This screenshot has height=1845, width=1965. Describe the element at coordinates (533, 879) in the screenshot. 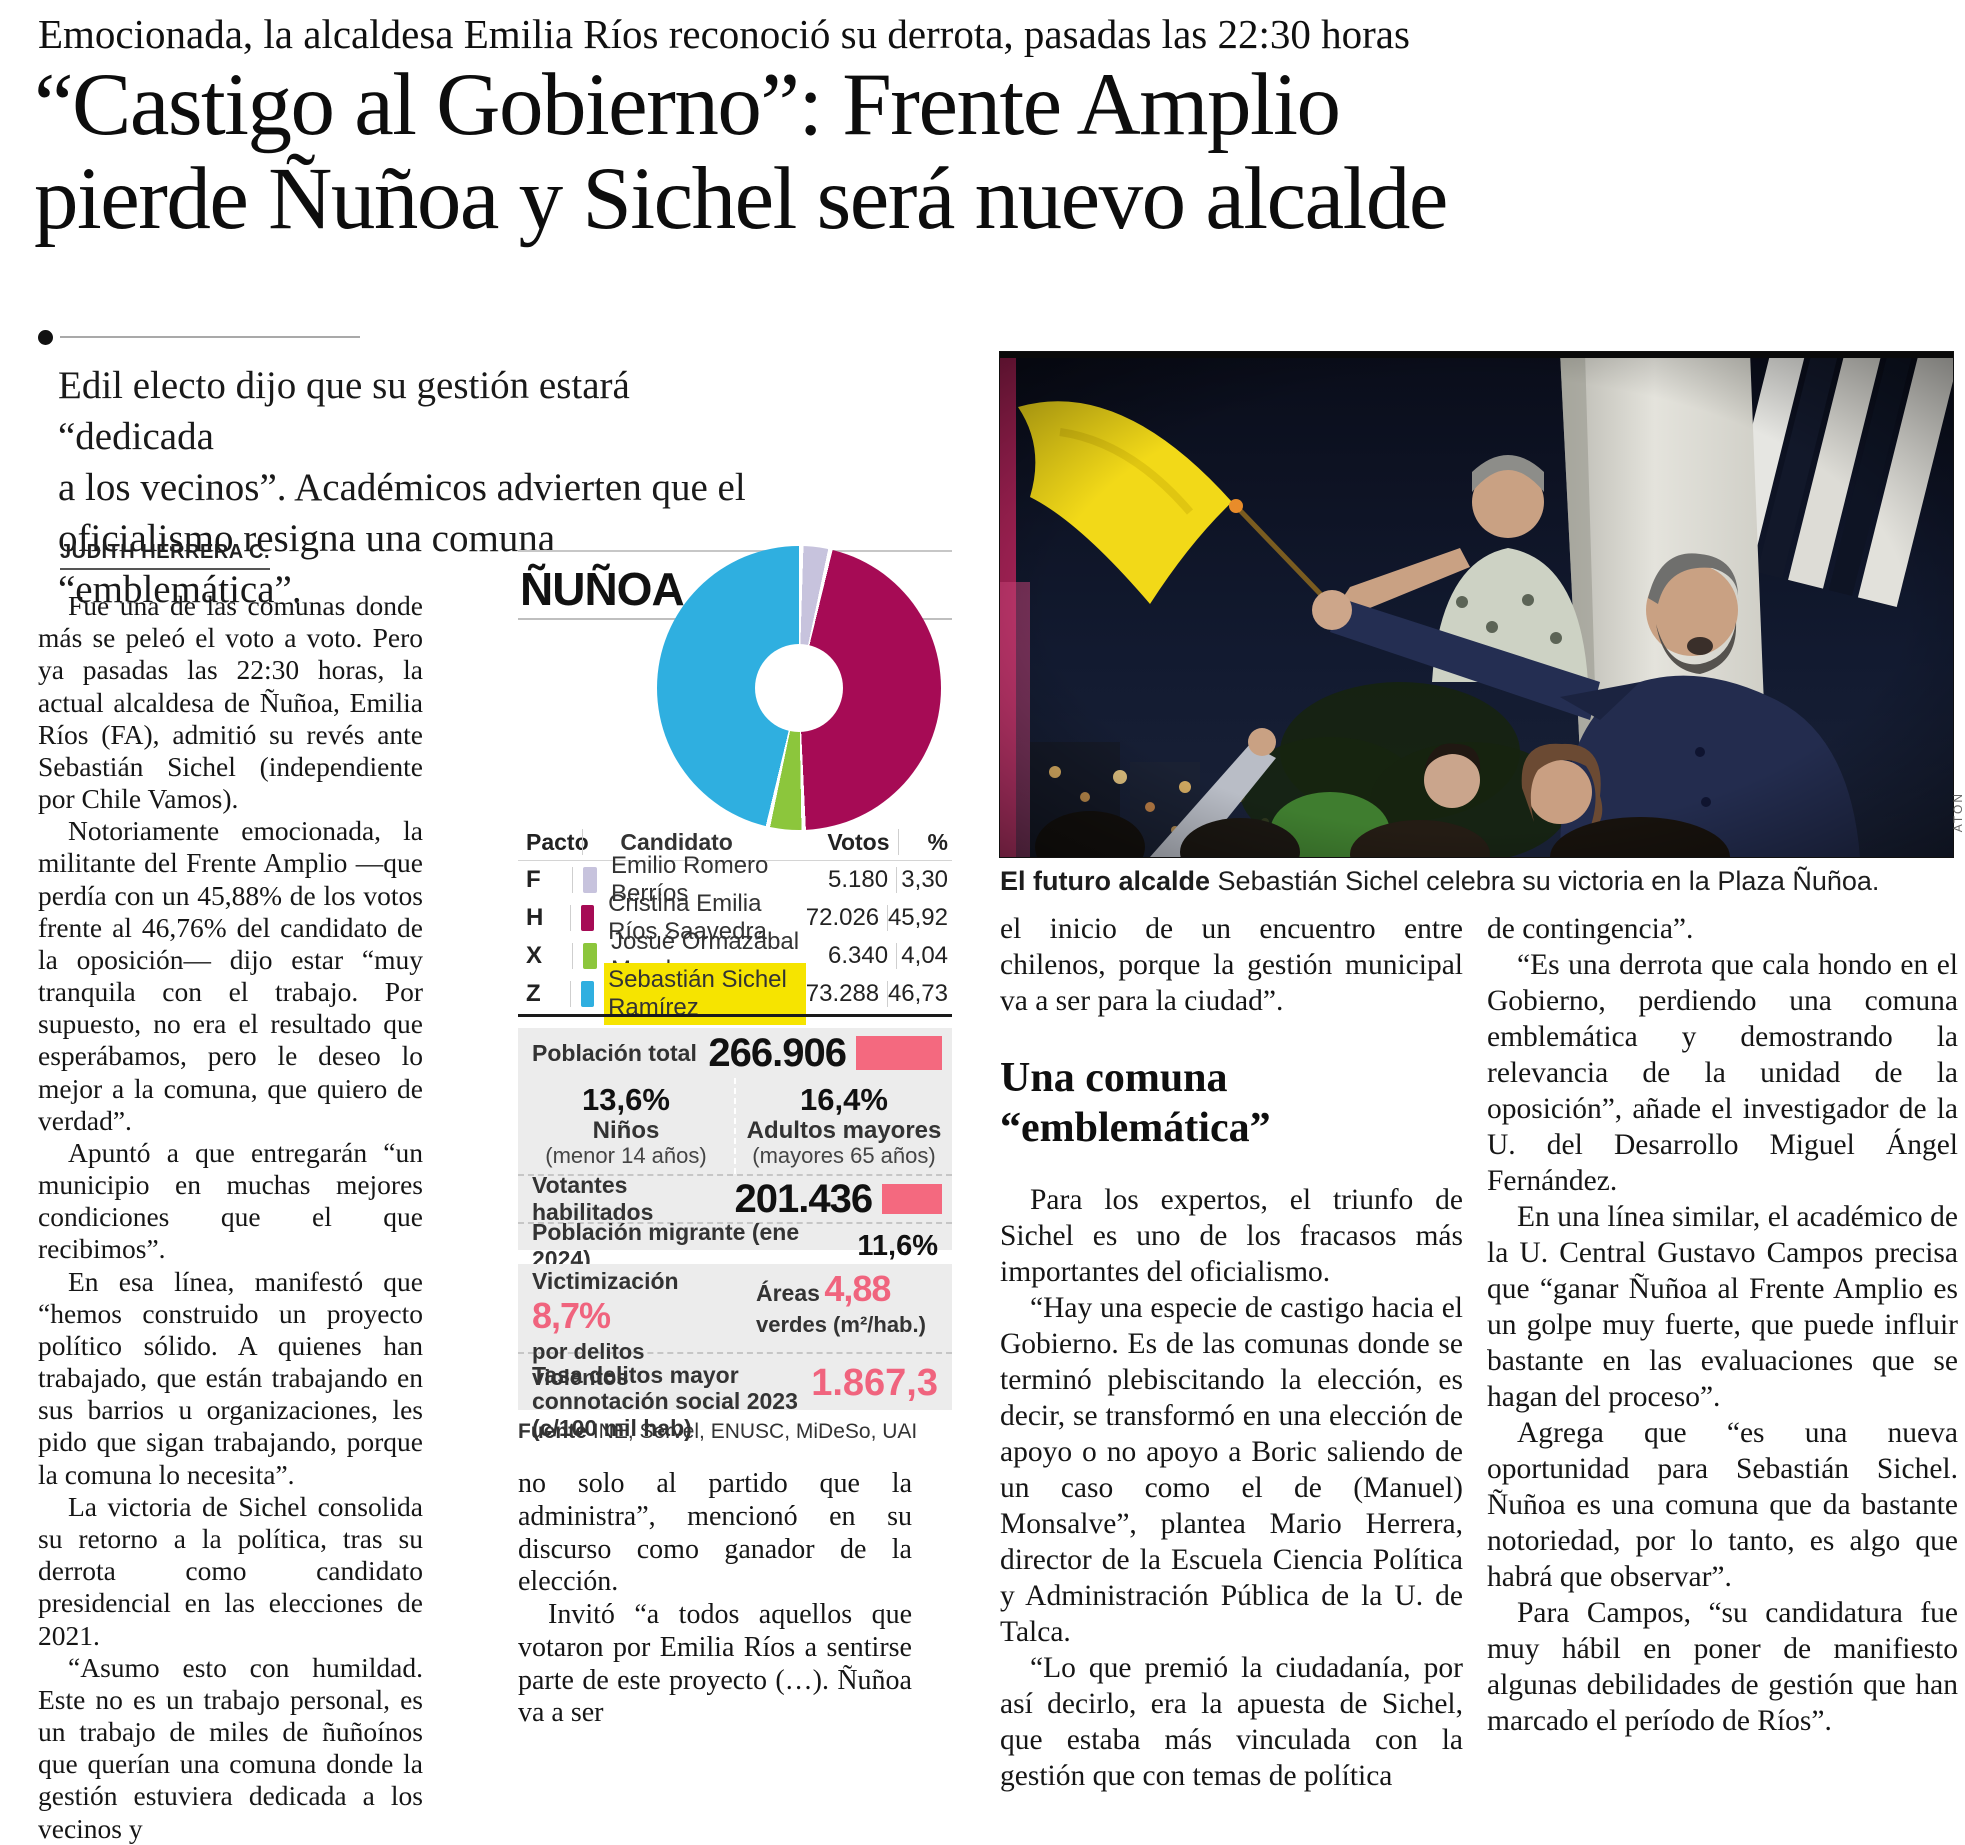

I see `pacto-letter: F` at that location.